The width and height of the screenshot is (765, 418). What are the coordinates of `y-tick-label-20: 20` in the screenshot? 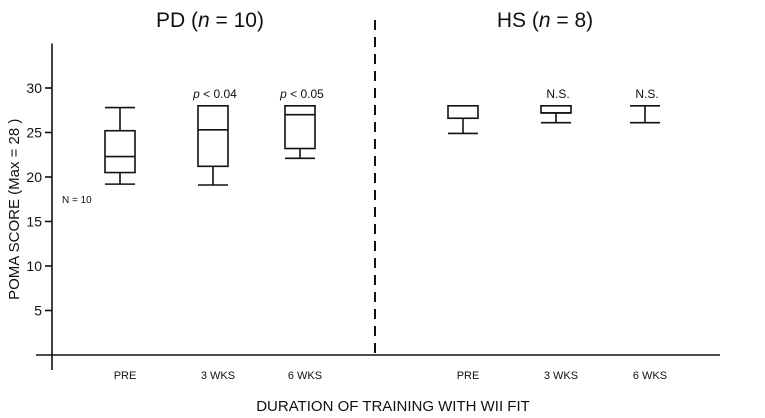 It's located at (34, 177).